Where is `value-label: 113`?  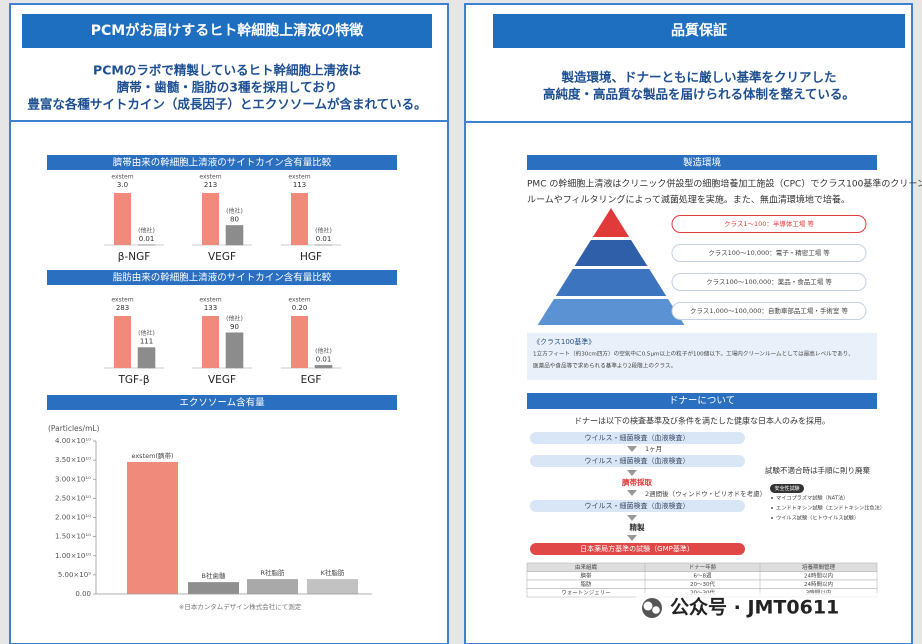
value-label: 113 is located at coordinates (299, 185).